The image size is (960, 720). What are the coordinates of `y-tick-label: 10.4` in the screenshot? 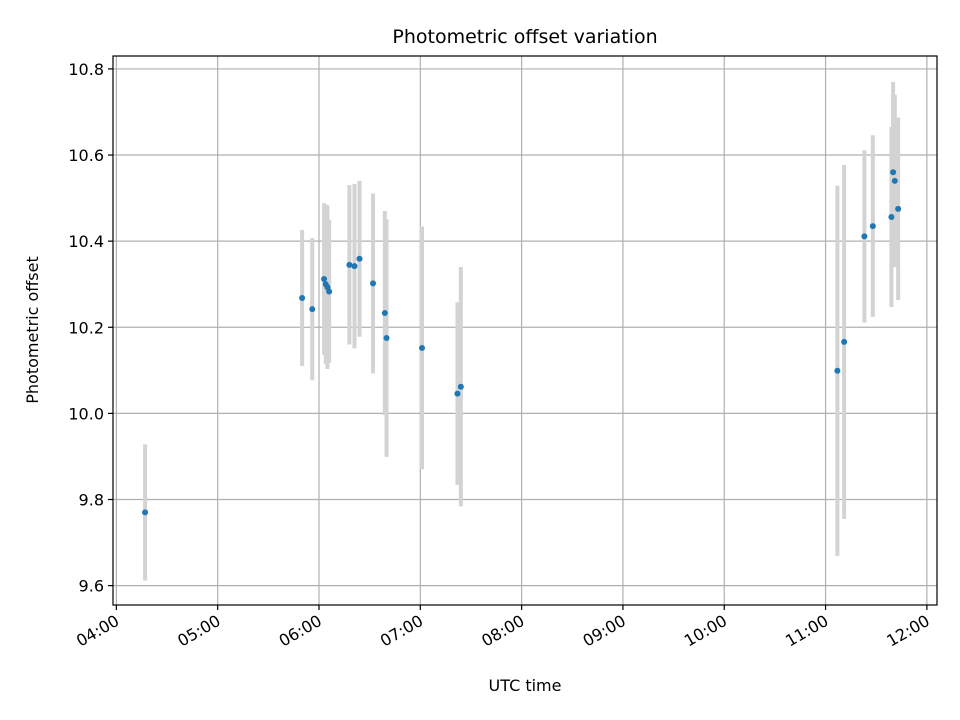 It's located at (86, 241).